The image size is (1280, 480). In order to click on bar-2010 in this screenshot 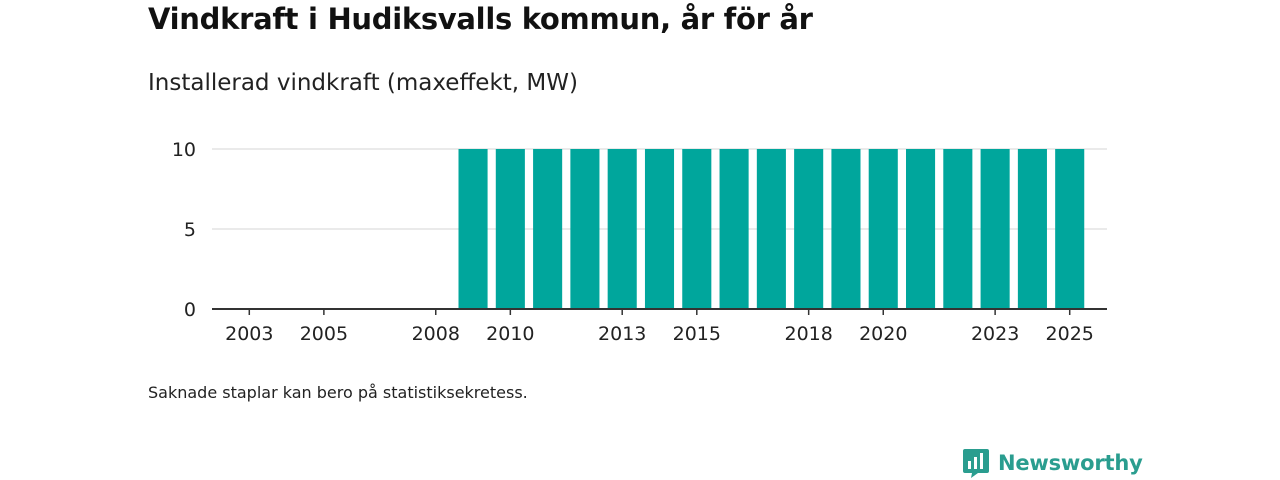, I will do `click(510, 229)`.